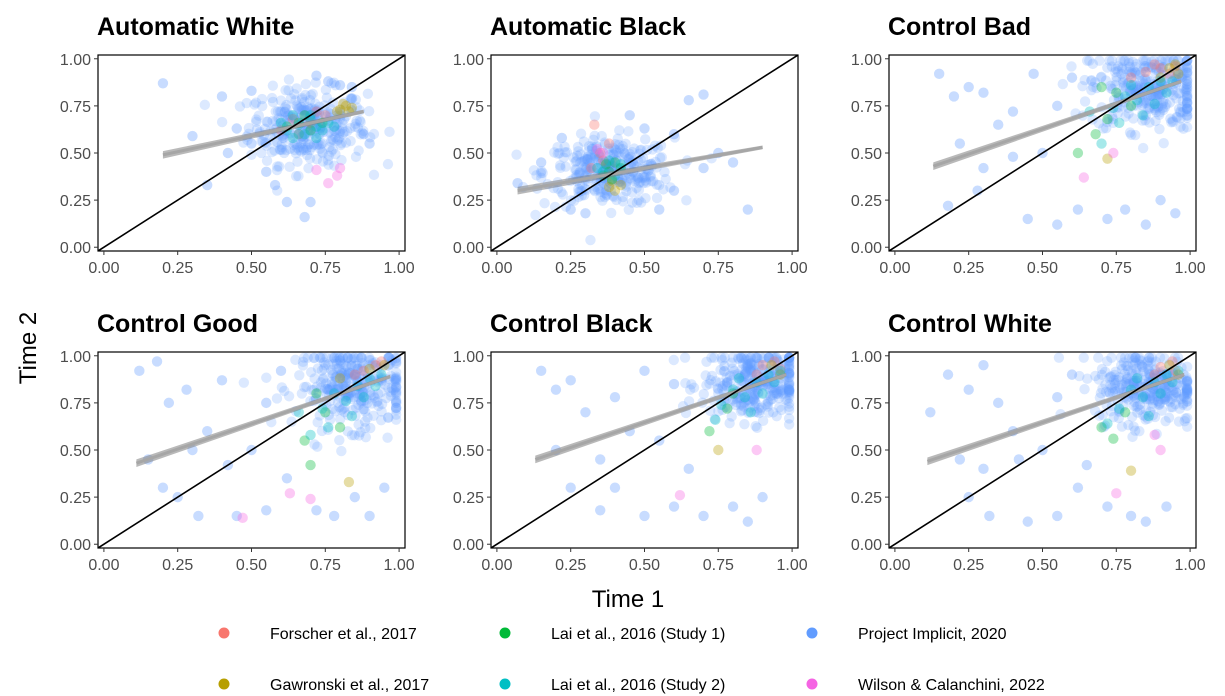 The height and width of the screenshot is (696, 1225). Describe the element at coordinates (1190, 565) in the screenshot. I see `x-tick-label: 1.00` at that location.